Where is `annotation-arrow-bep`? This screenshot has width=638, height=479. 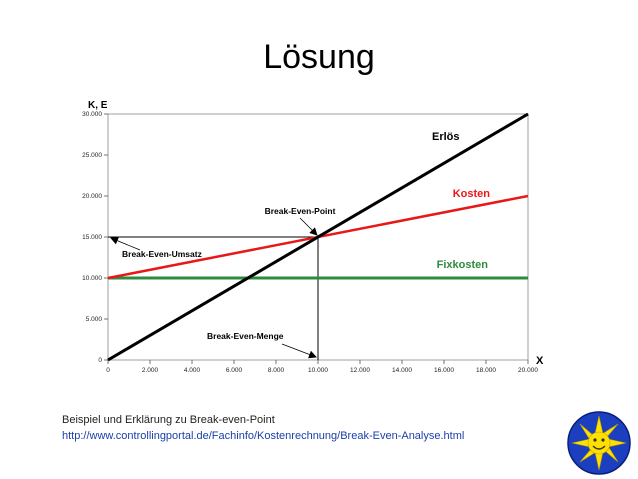 annotation-arrow-bep is located at coordinates (308, 226).